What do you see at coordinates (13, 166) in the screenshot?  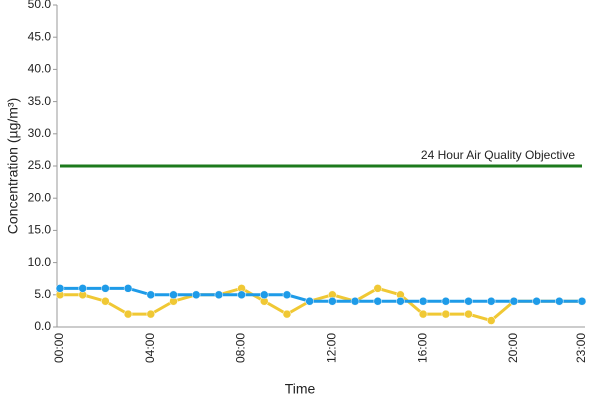 I see `y-axis-title: Concentration (µg/m³)` at bounding box center [13, 166].